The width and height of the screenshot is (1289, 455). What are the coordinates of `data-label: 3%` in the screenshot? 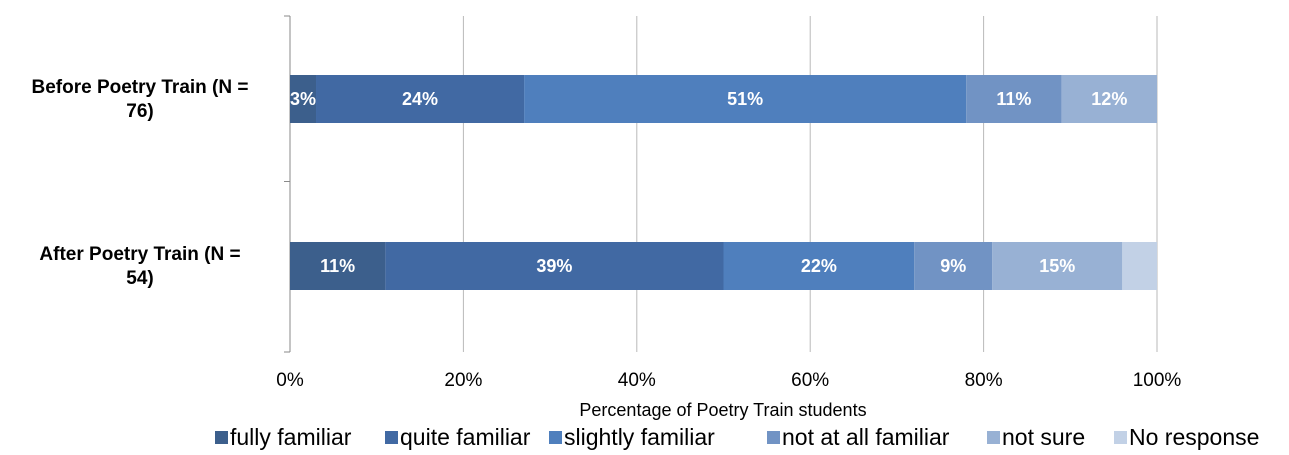 It's located at (303, 99).